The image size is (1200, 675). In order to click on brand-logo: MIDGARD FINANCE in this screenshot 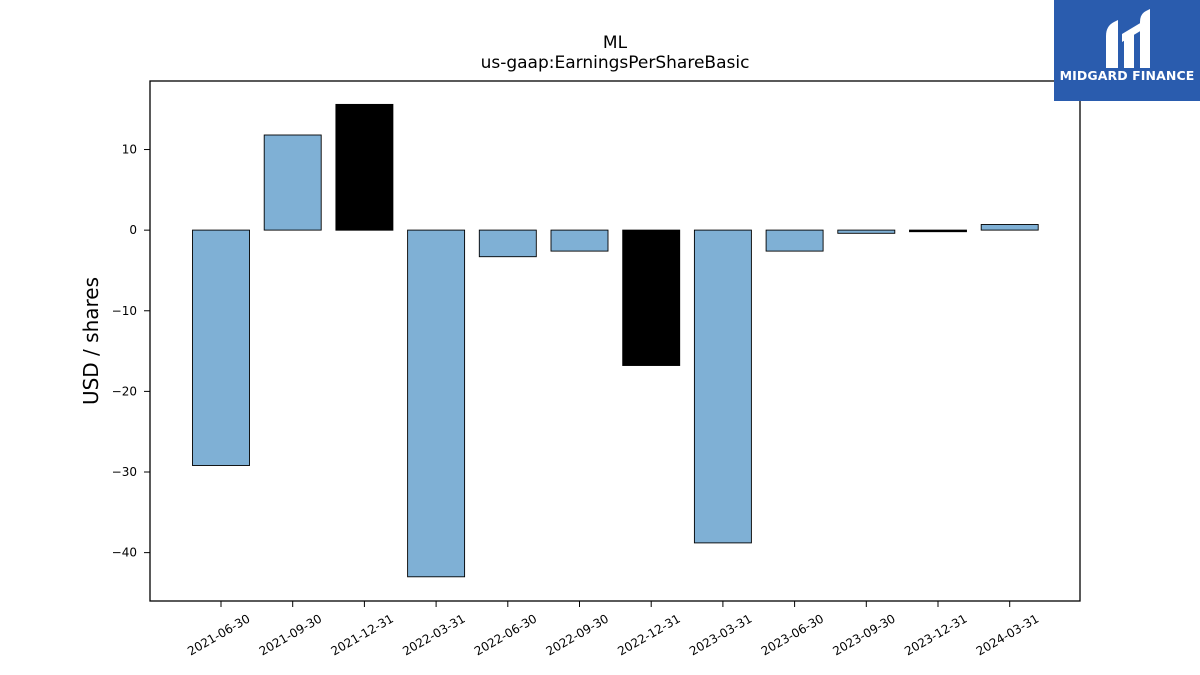, I will do `click(1127, 50)`.